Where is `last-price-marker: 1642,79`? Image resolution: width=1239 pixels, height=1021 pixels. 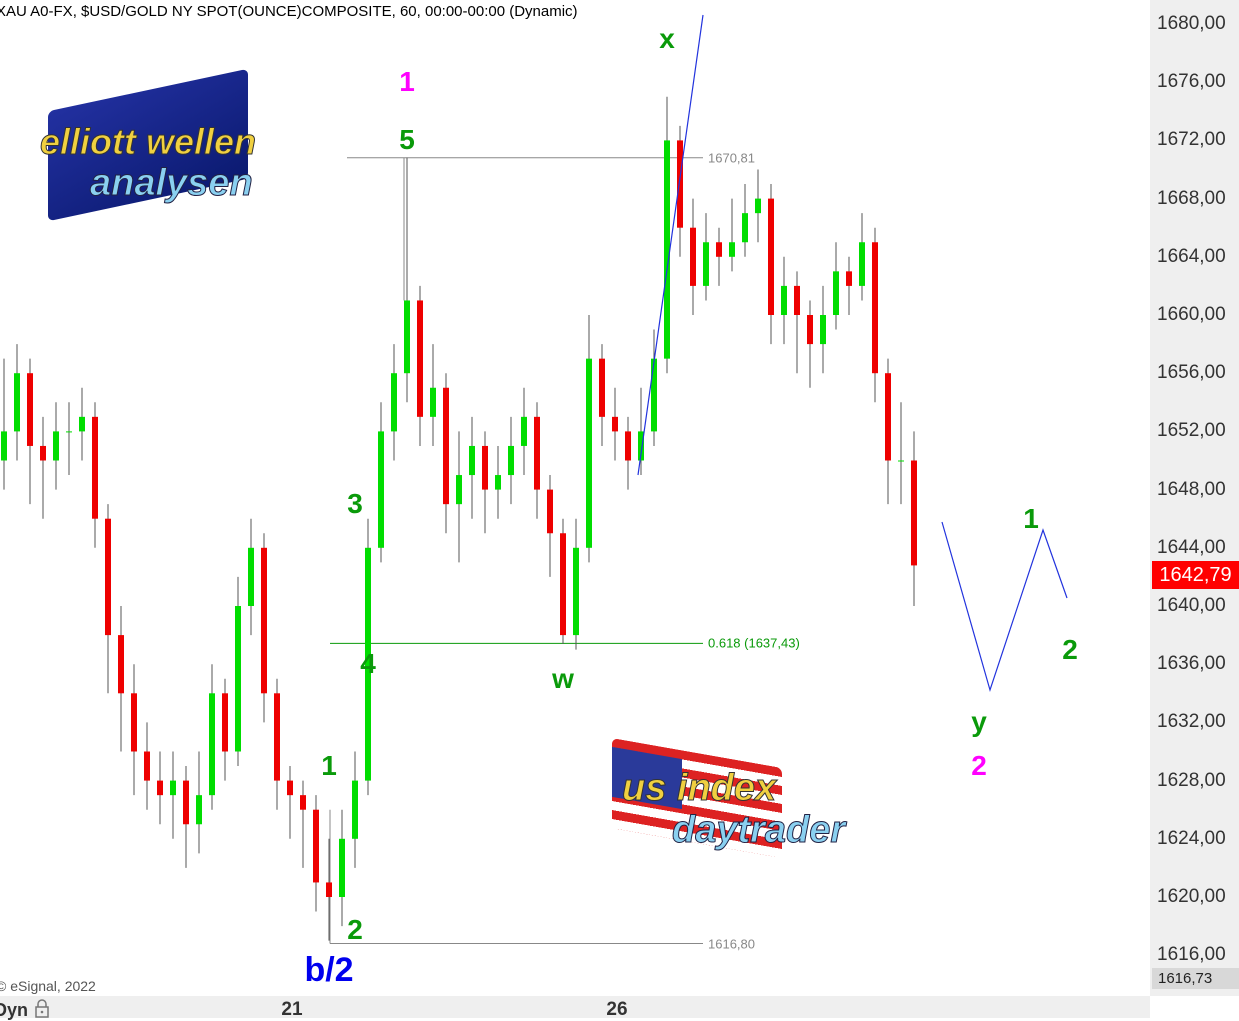
last-price-marker: 1642,79 is located at coordinates (1195, 575).